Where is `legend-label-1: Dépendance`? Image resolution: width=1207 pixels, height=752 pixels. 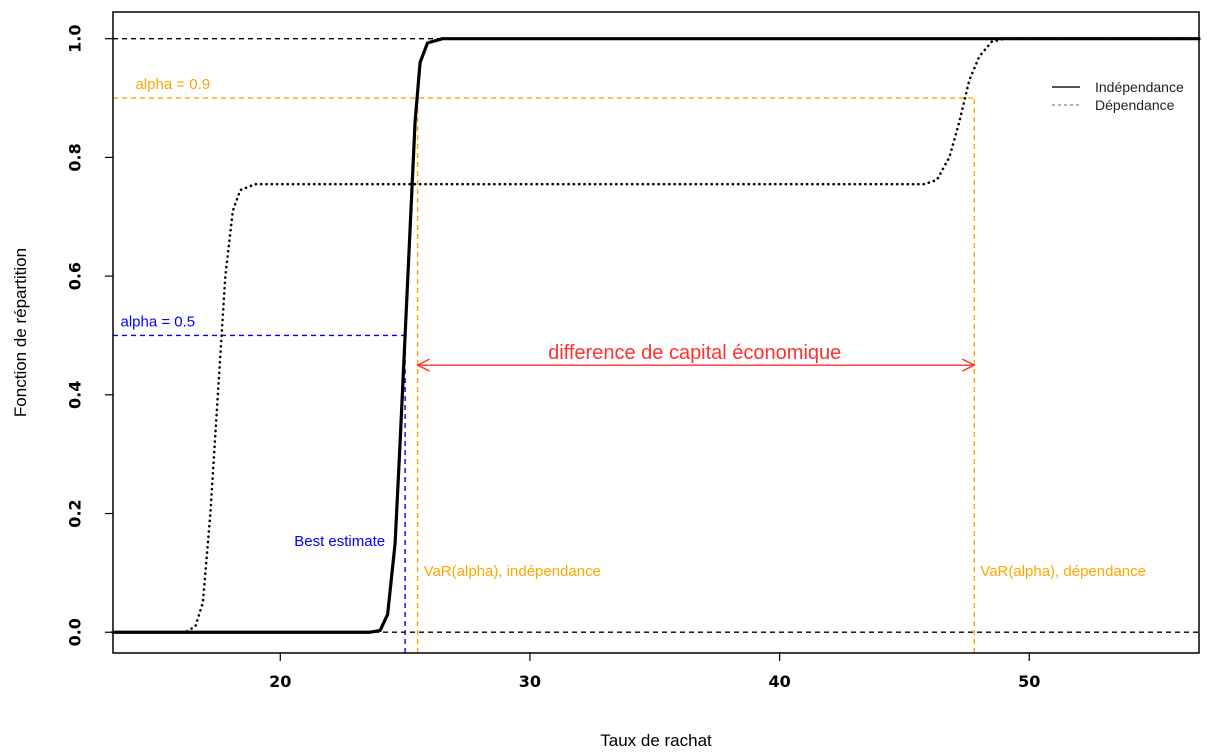 legend-label-1: Dépendance is located at coordinates (1135, 105).